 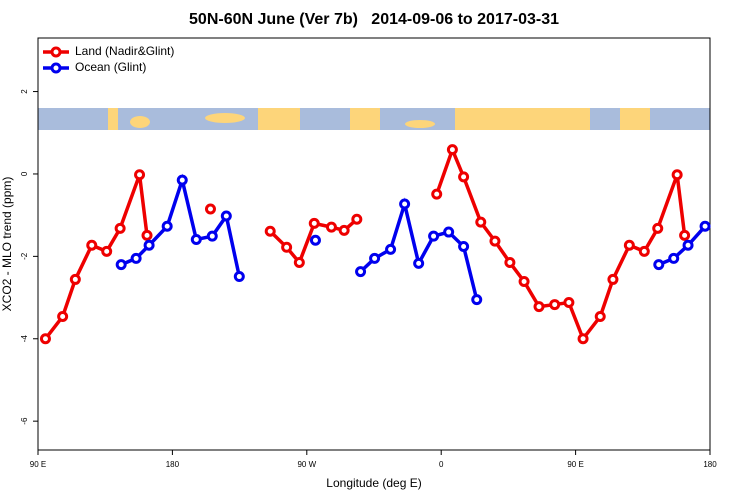 What do you see at coordinates (306, 464) in the screenshot?
I see `x-tick-label: 90 W` at bounding box center [306, 464].